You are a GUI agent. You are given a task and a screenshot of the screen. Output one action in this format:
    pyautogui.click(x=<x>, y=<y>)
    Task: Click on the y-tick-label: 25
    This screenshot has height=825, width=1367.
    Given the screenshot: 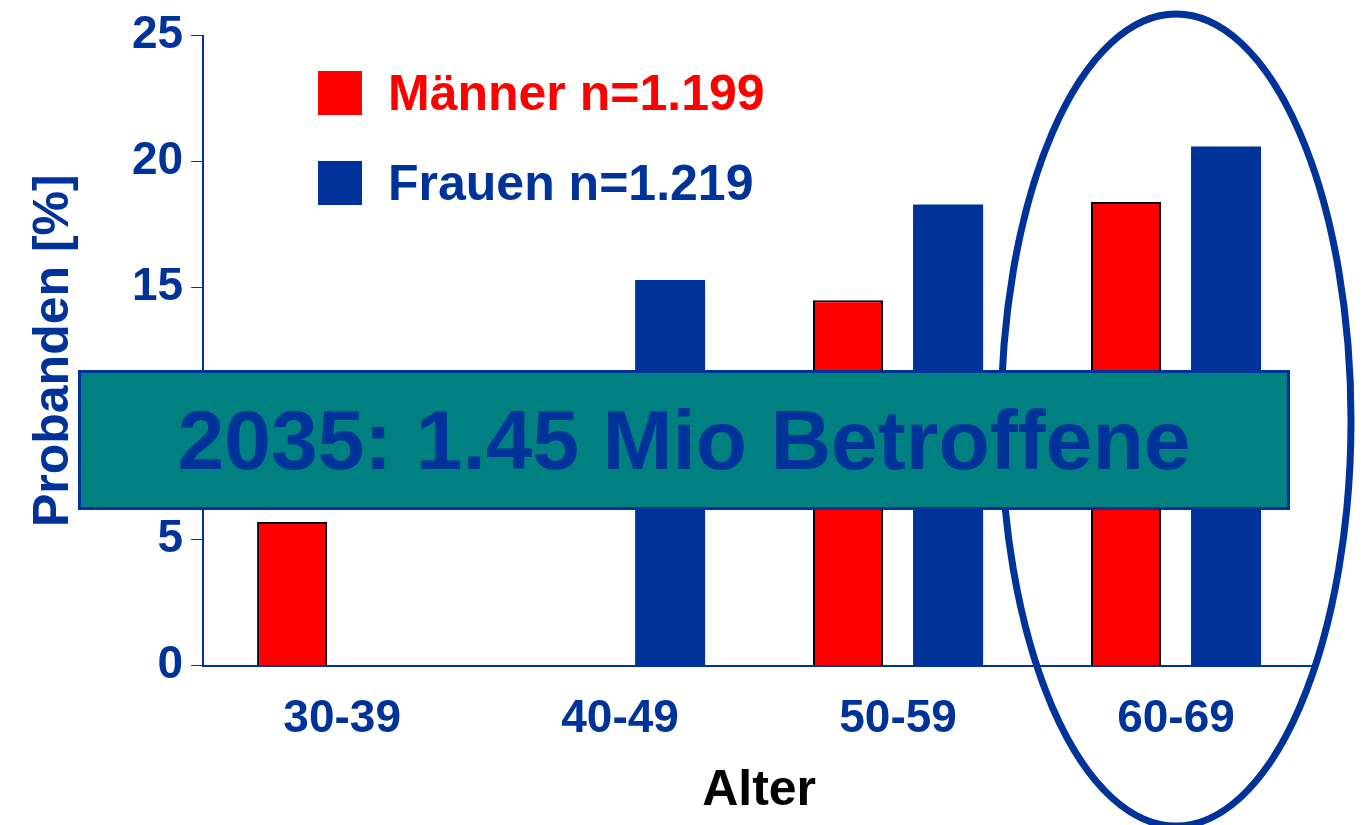 What is the action you would take?
    pyautogui.click(x=157, y=32)
    